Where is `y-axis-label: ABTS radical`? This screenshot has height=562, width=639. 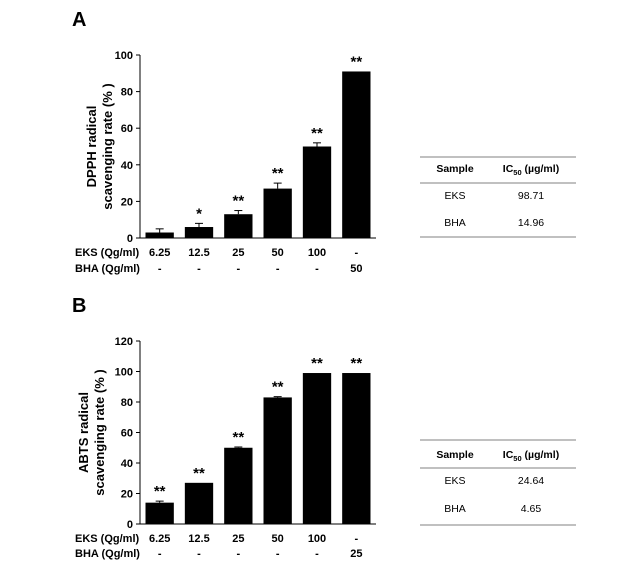 y-axis-label: ABTS radical is located at coordinates (83, 432).